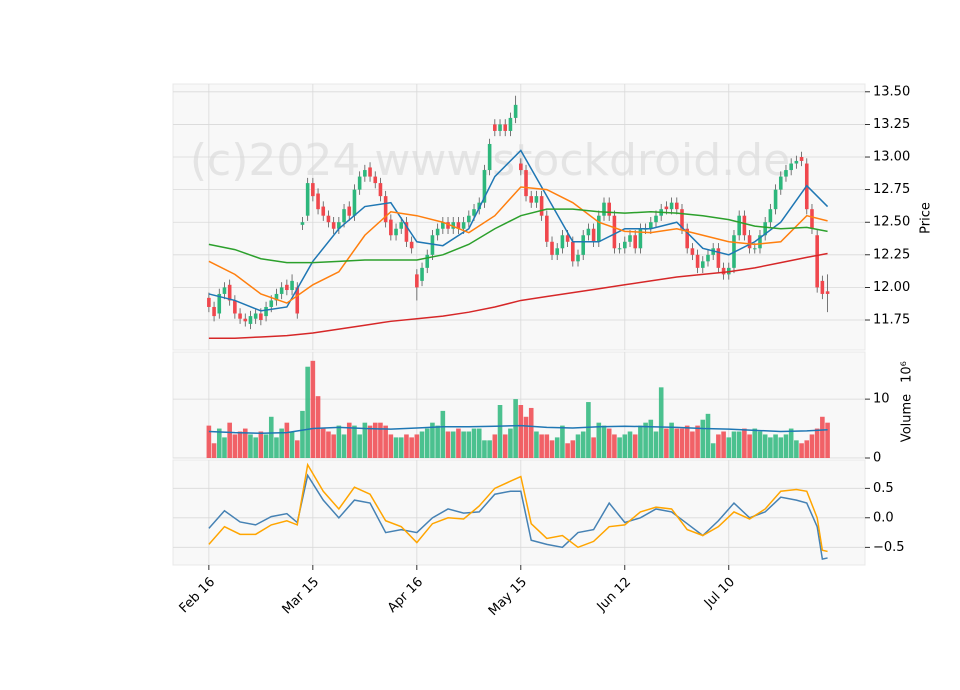 This screenshot has height=690, width=960. Describe the element at coordinates (907, 372) in the screenshot. I see `volume-offset-label: 10⁶` at that location.